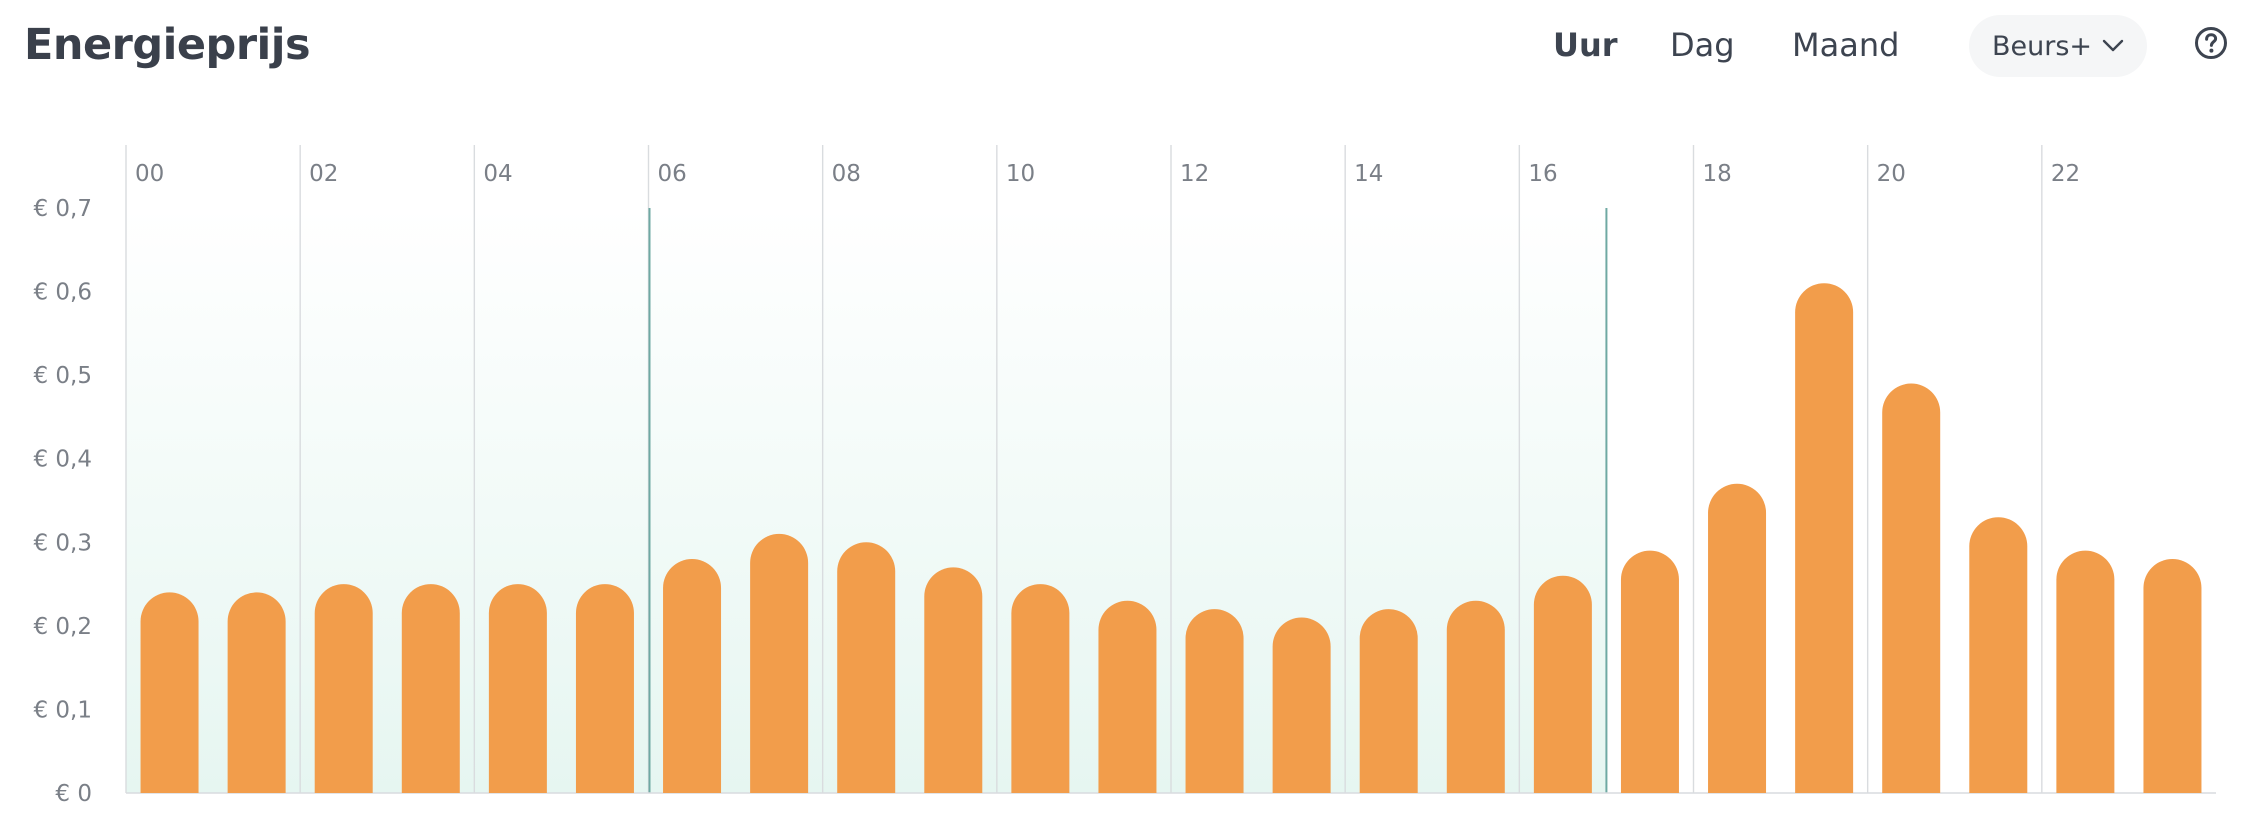  What do you see at coordinates (2113, 46) in the screenshot?
I see `chevron-down-icon` at bounding box center [2113, 46].